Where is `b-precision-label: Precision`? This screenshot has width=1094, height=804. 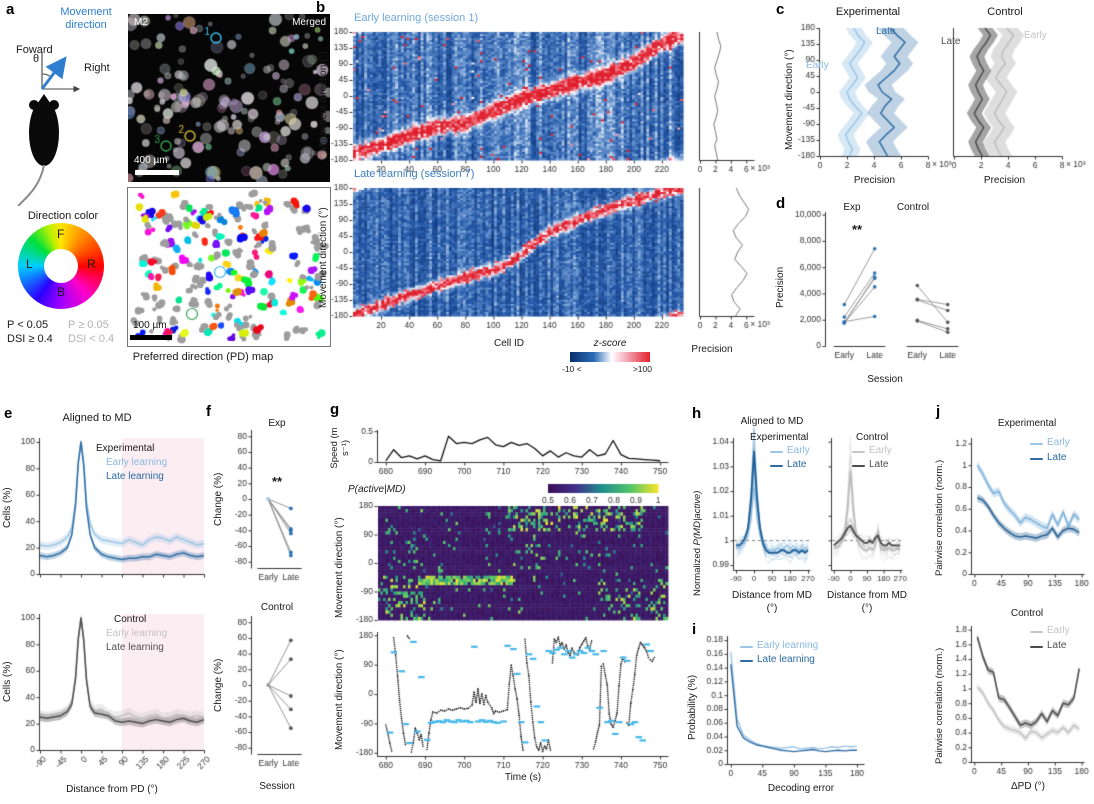 b-precision-label: Precision is located at coordinates (712, 349).